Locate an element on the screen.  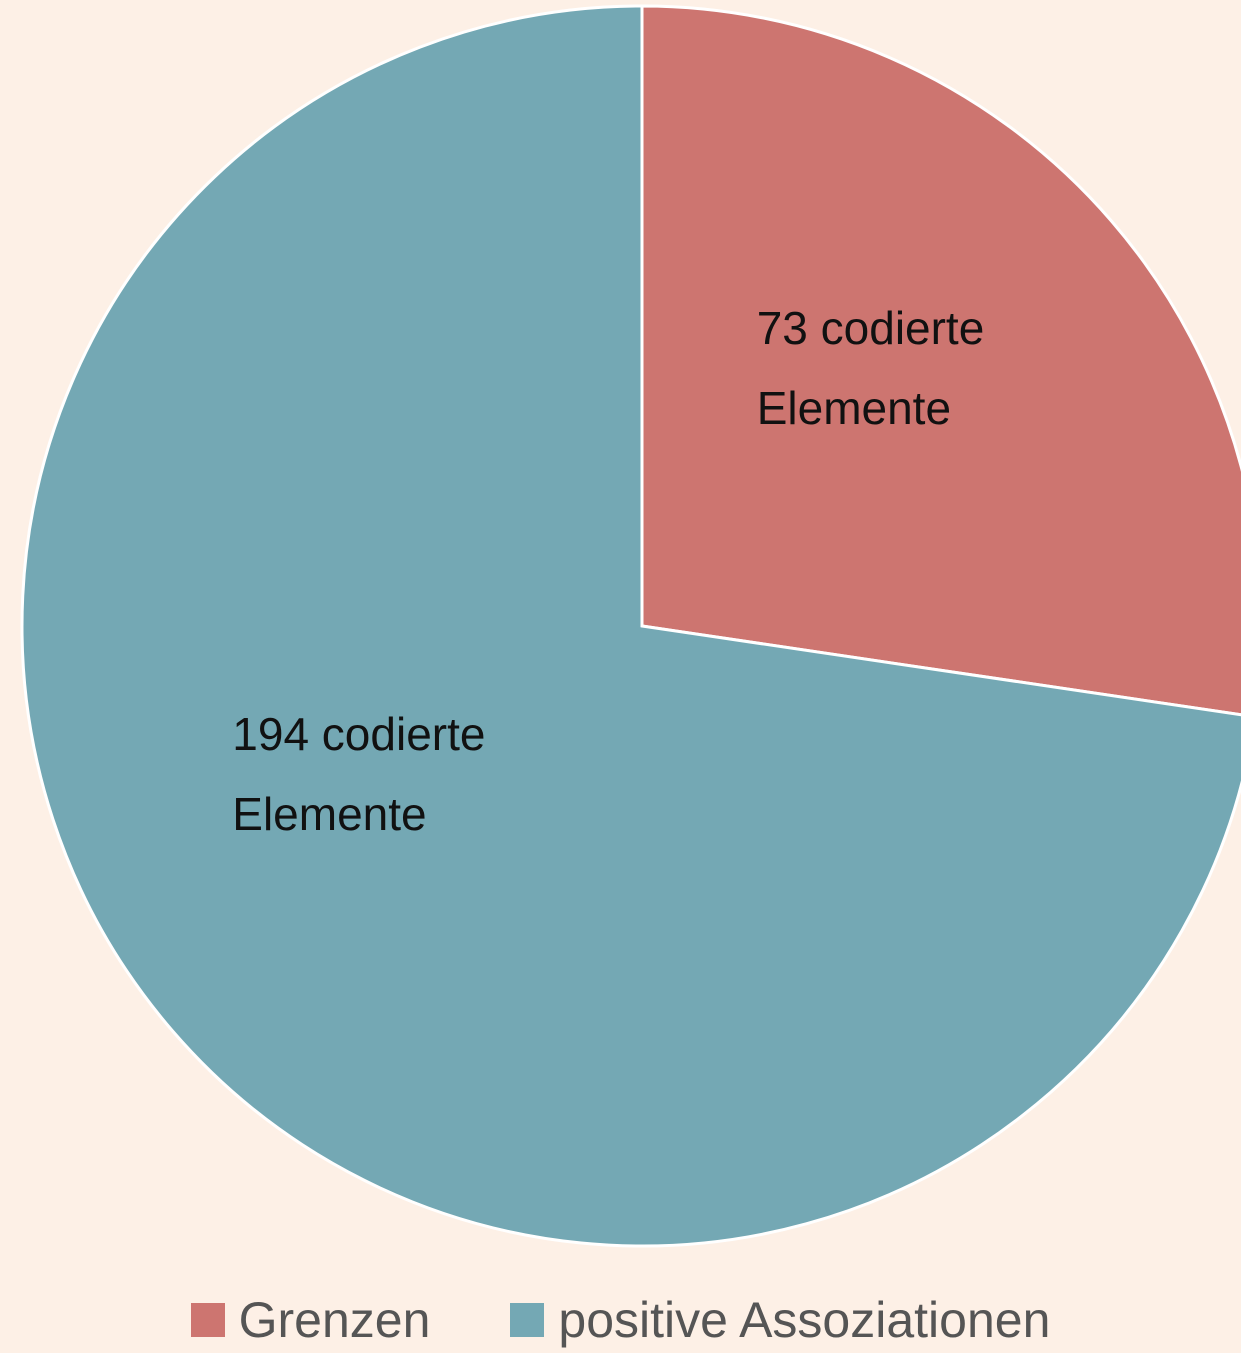
legend-item: positive Assoziationen is located at coordinates (780, 1320).